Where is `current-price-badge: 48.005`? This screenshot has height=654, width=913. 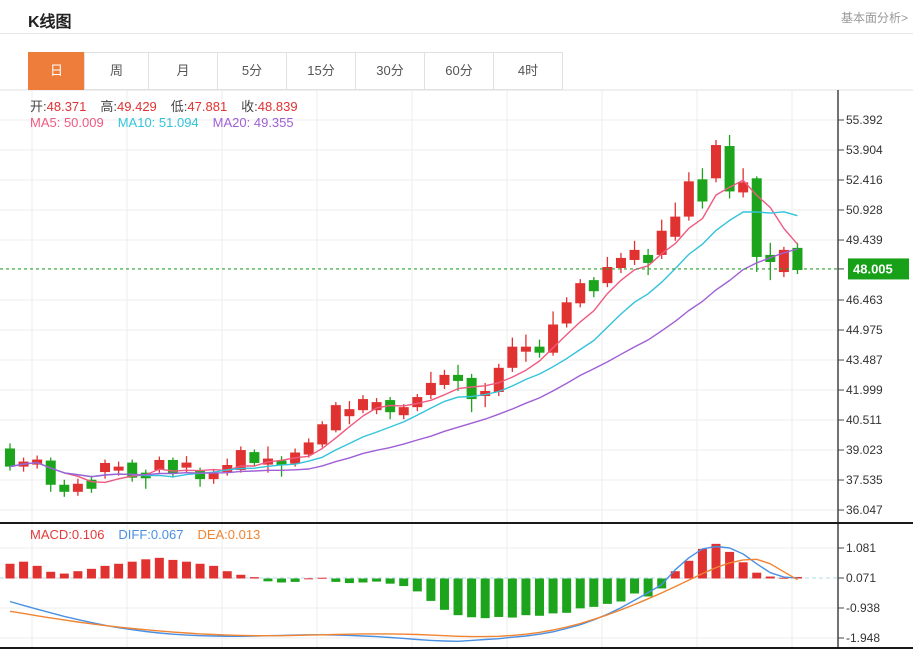
current-price-badge: 48.005 is located at coordinates (878, 269).